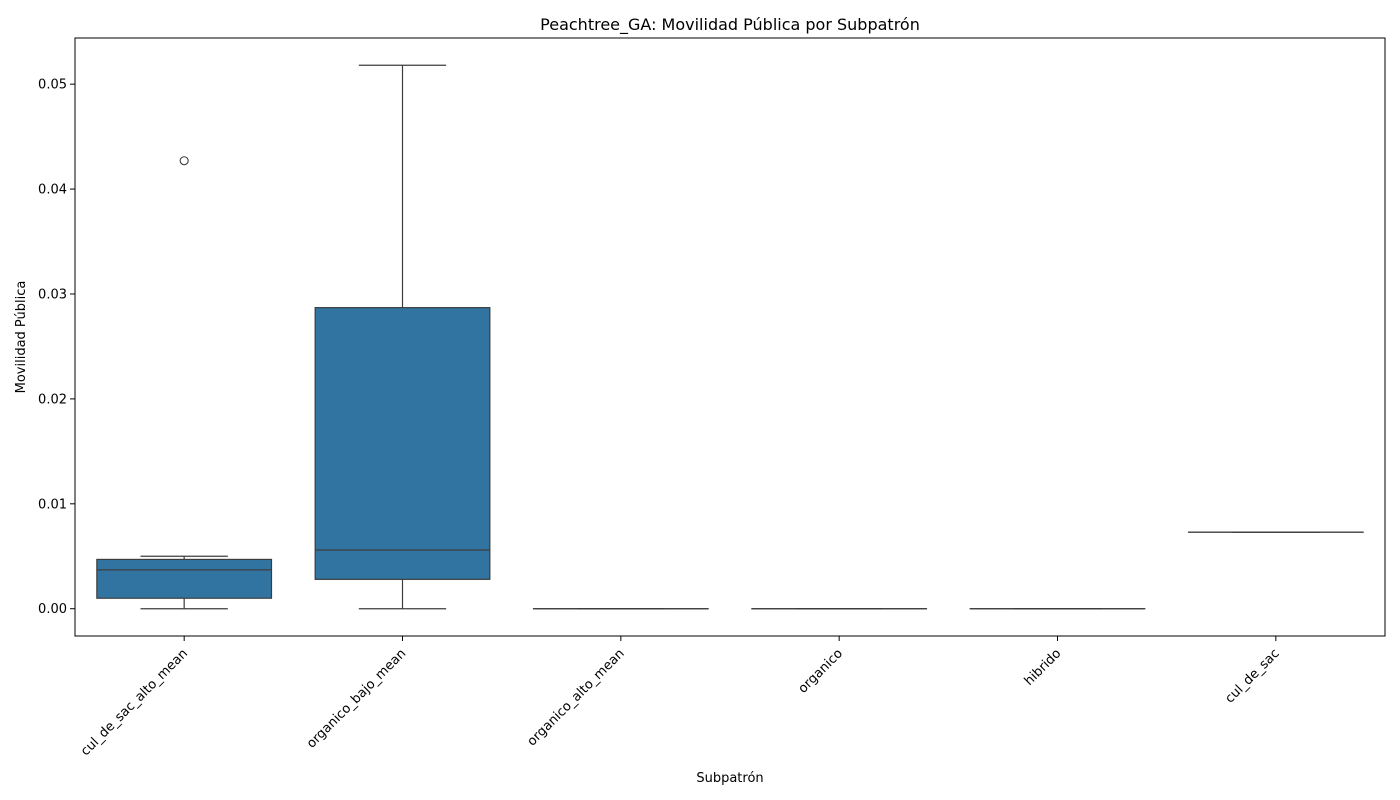 This screenshot has width=1400, height=800. I want to click on y-axis-label: Movilidad Pública, so click(21, 337).